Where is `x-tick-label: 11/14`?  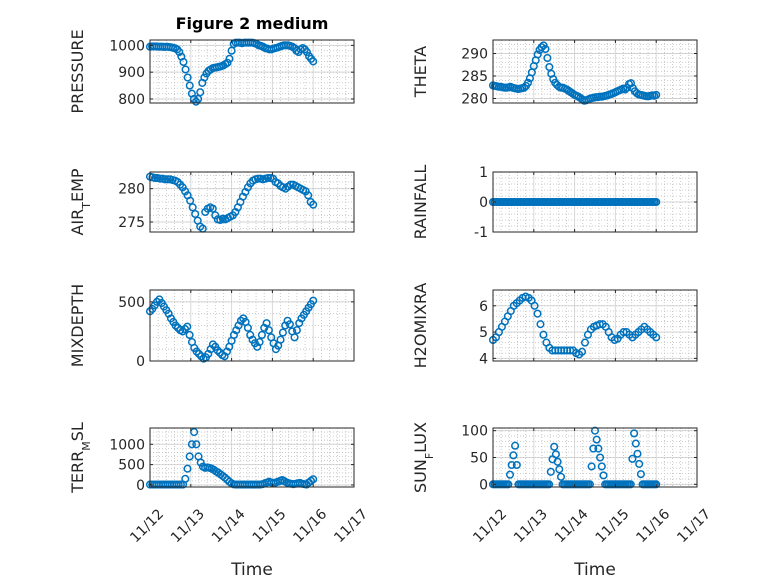
x-tick-label: 11/14 is located at coordinates (572, 526).